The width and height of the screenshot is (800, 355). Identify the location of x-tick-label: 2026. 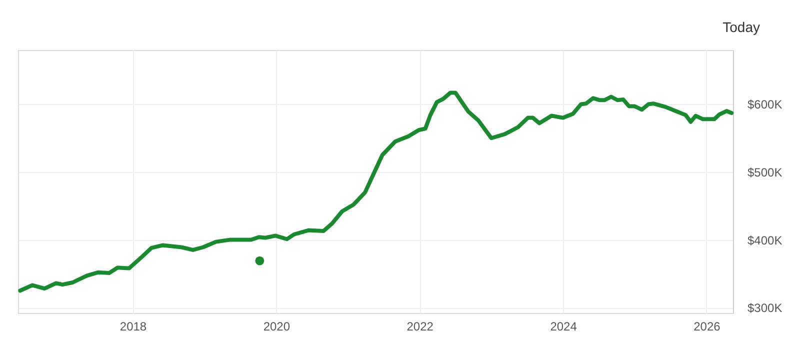
(707, 327).